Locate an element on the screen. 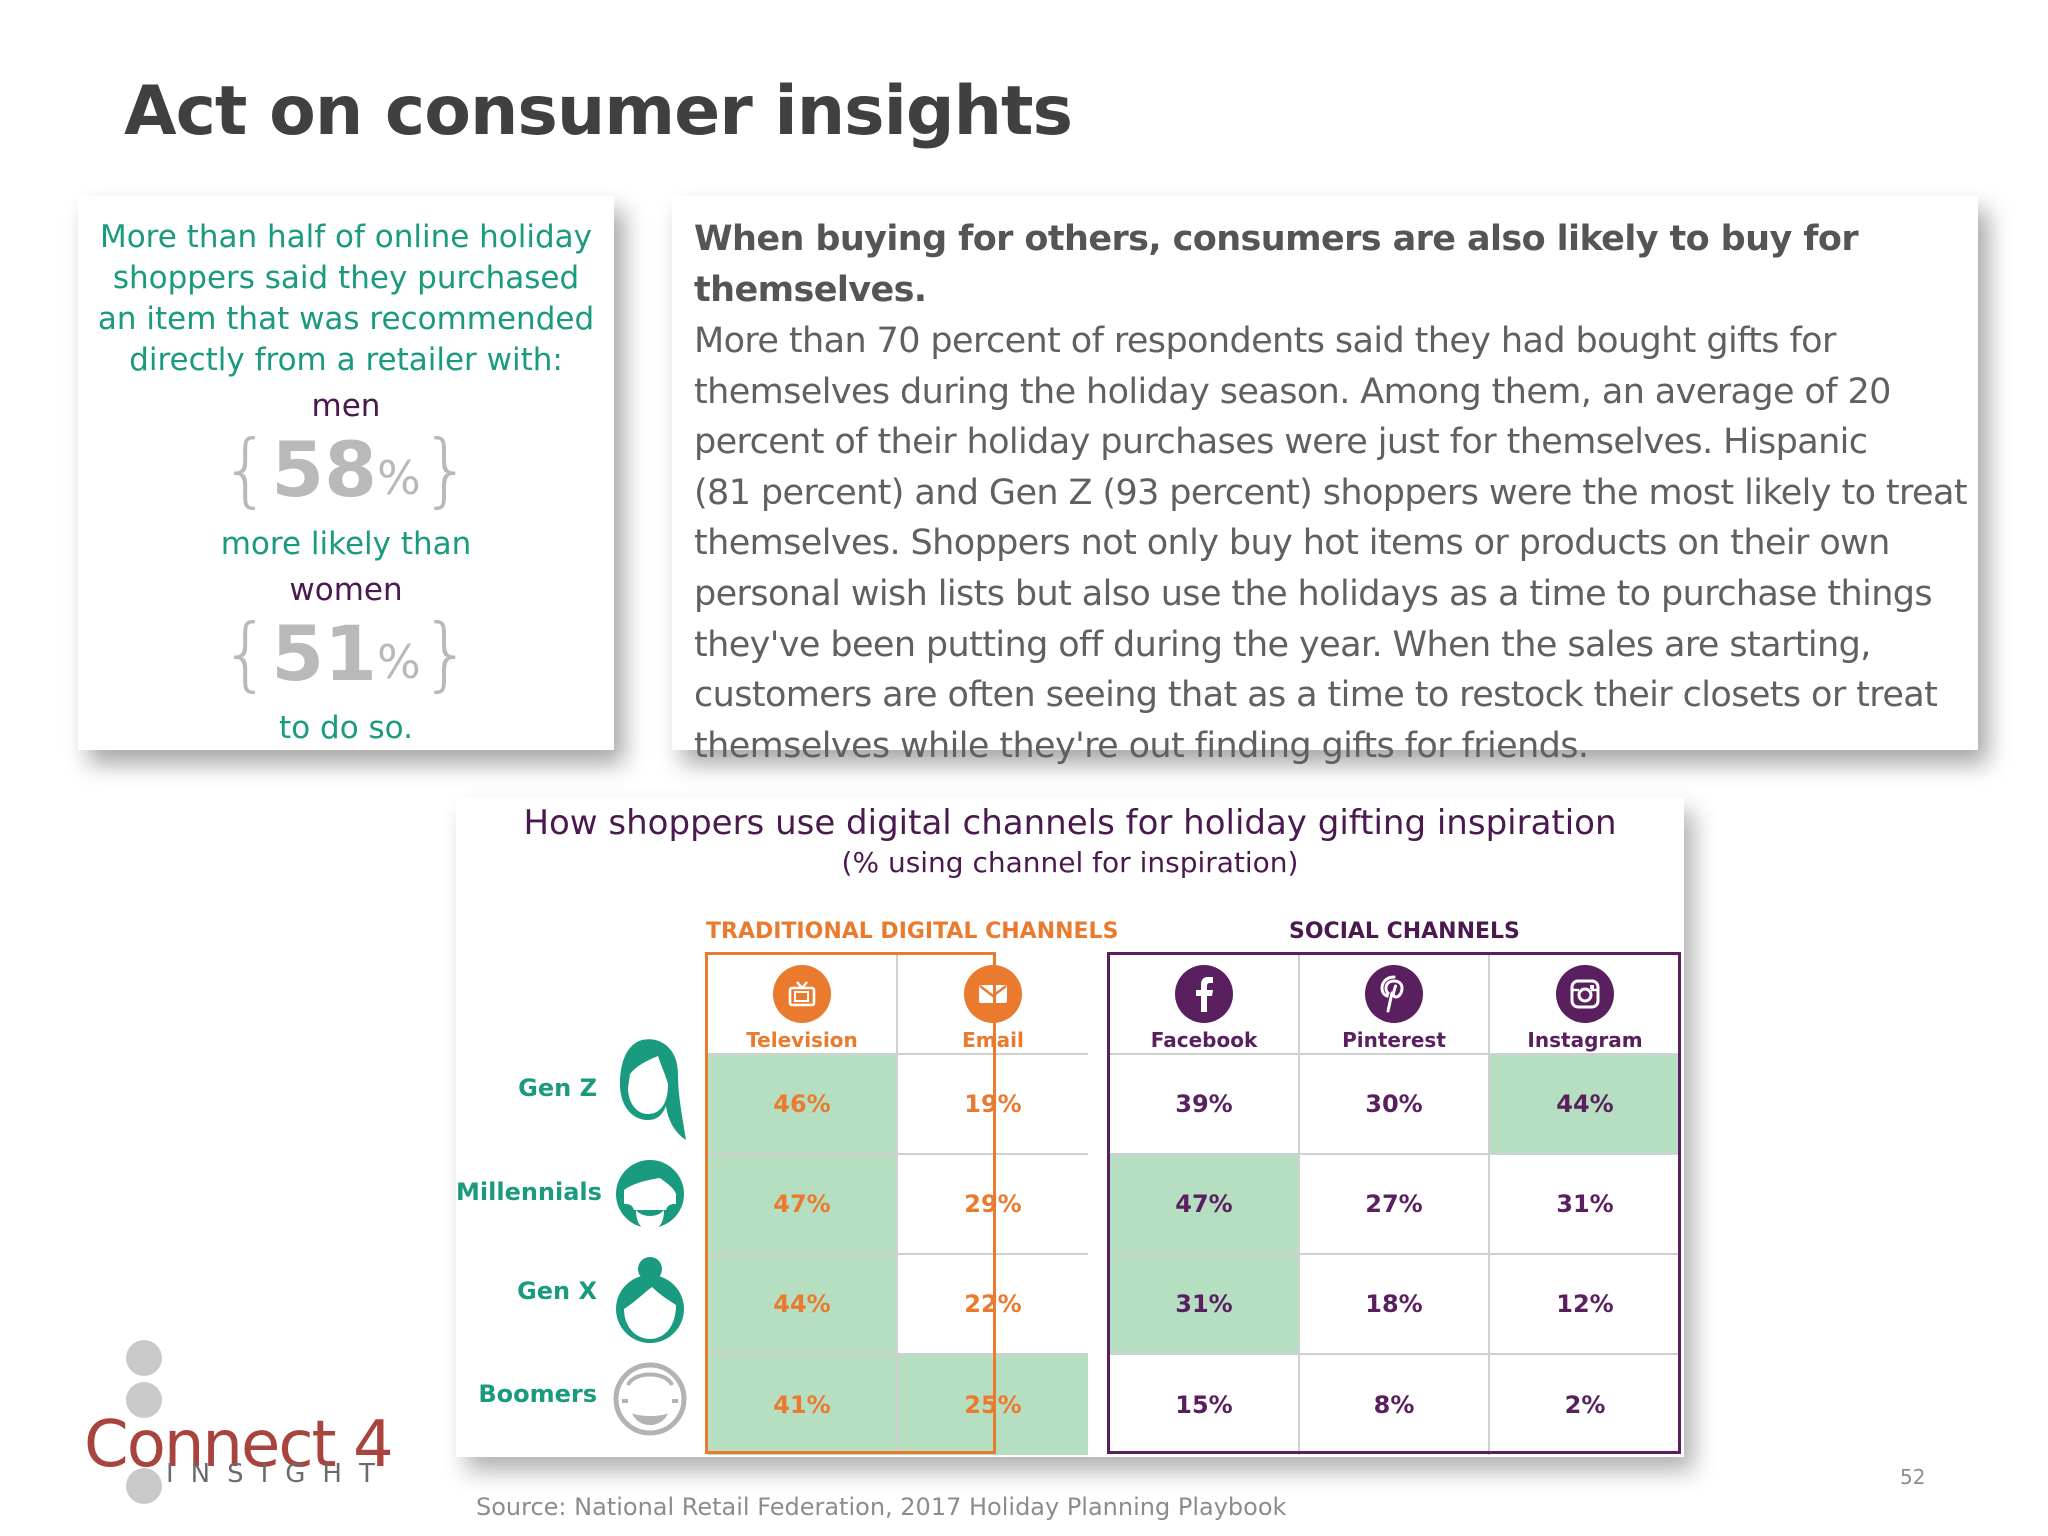  channel-header-facebook: Facebook is located at coordinates (1205, 1005).